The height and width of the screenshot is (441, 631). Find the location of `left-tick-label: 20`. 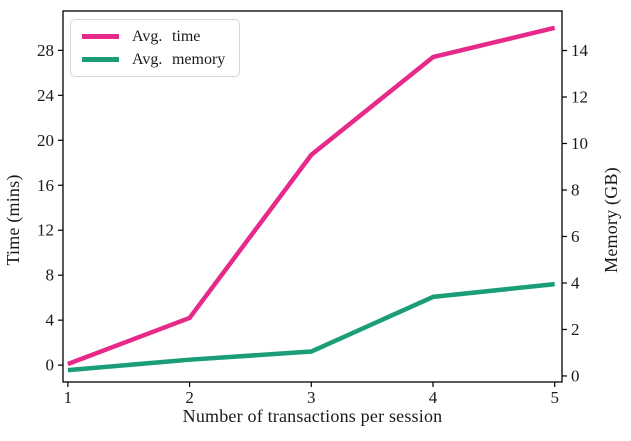

left-tick-label: 20 is located at coordinates (45, 140).